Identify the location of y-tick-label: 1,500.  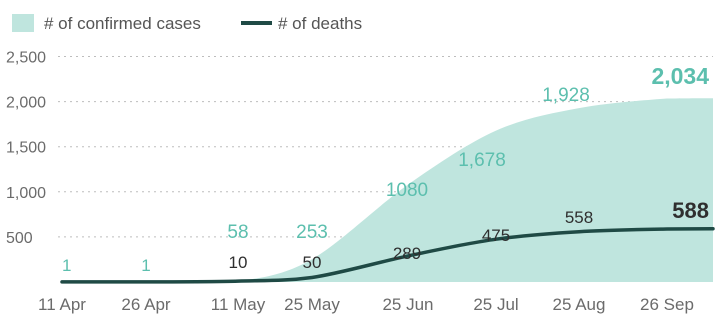
(26, 148).